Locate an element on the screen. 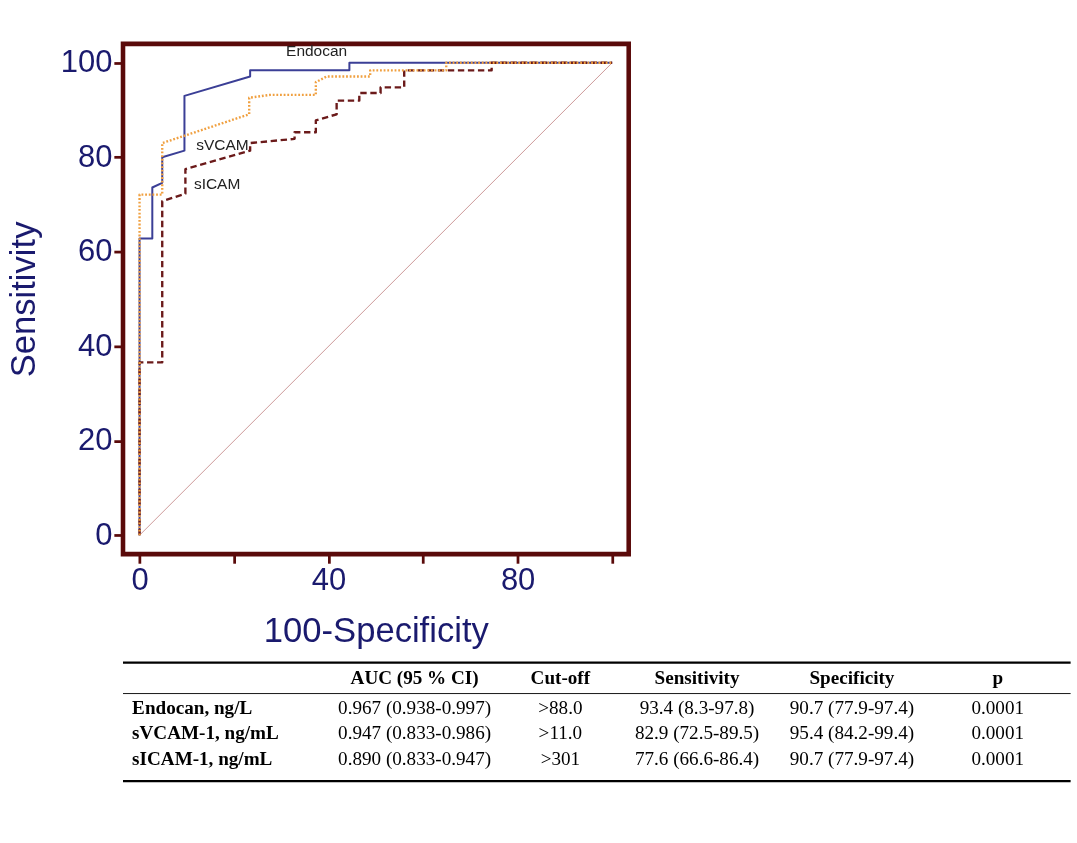 The width and height of the screenshot is (1077, 843). text: sICAM-1, ng/mL is located at coordinates (202, 758).